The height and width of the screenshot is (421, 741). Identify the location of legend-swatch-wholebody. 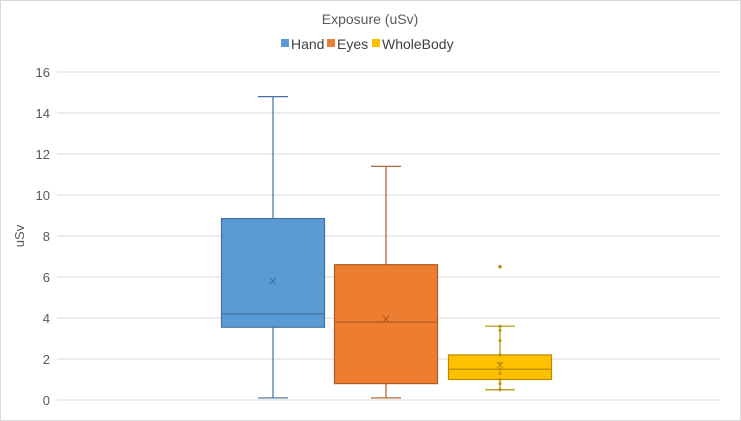
(376, 43).